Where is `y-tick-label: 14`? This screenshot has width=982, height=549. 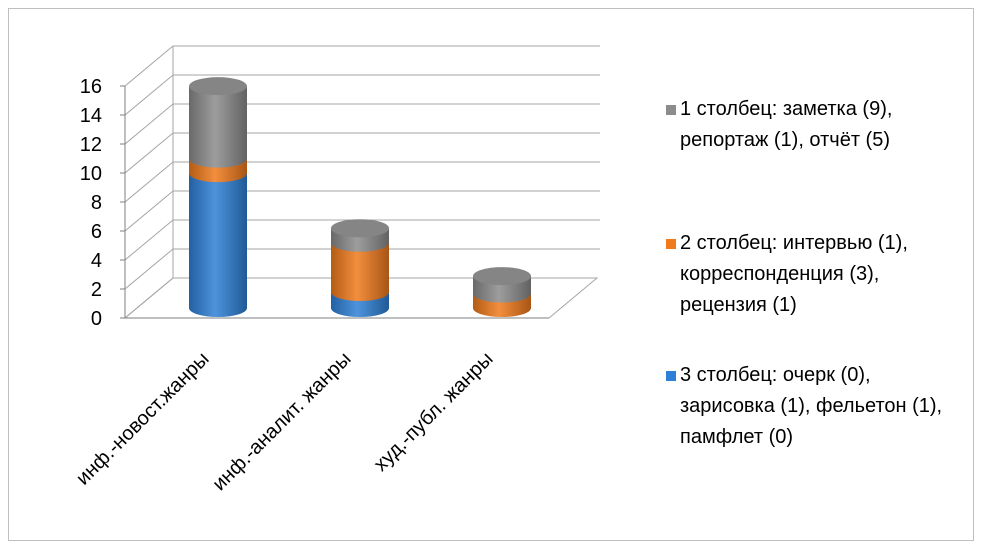 y-tick-label: 14 is located at coordinates (91, 116).